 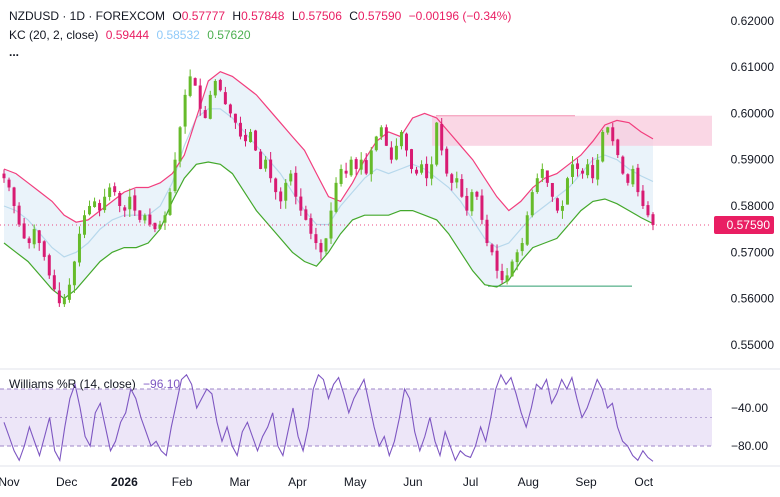 I want to click on open-label: O, so click(x=177, y=16).